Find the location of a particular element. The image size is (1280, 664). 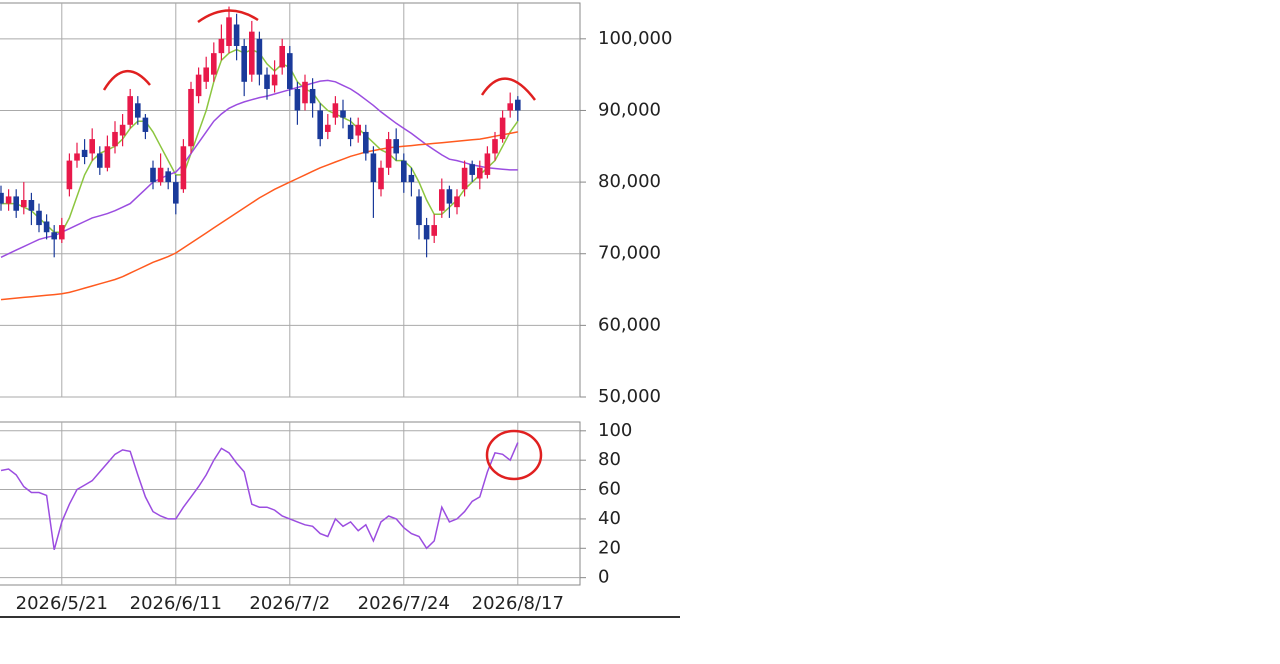

y-tick-label: 100 is located at coordinates (615, 430).